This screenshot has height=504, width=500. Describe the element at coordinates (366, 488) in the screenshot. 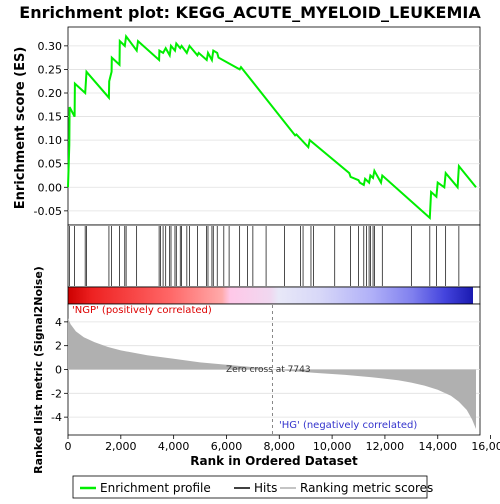

I see `legend-label-ranking-metric-scores: Ranking metric scores` at that location.